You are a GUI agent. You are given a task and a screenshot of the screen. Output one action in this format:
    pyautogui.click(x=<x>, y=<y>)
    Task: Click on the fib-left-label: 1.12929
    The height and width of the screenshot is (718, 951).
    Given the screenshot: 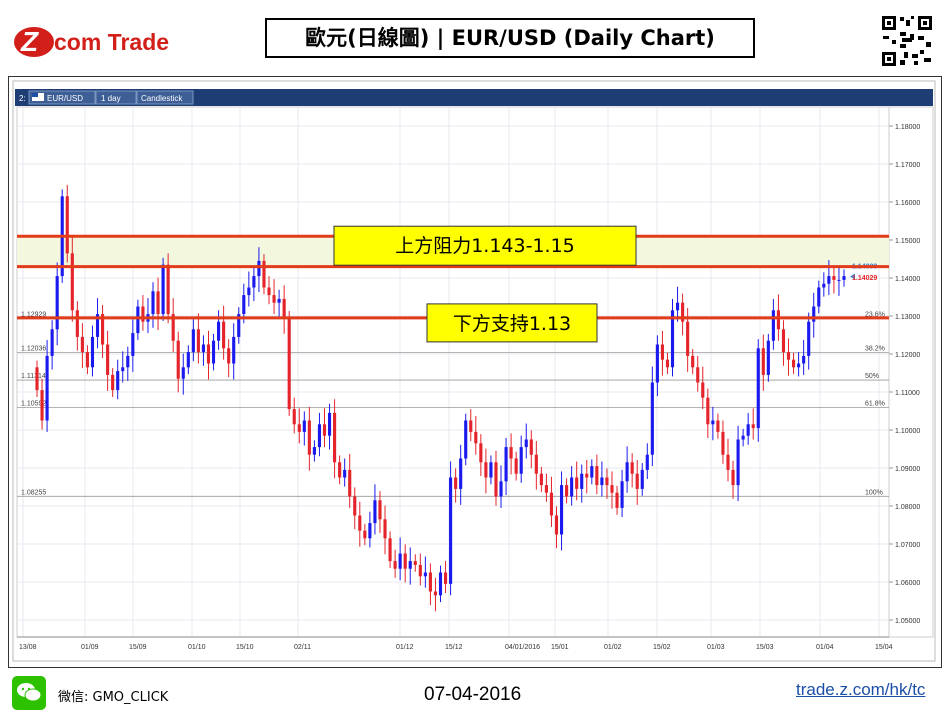 What is the action you would take?
    pyautogui.click(x=33, y=315)
    